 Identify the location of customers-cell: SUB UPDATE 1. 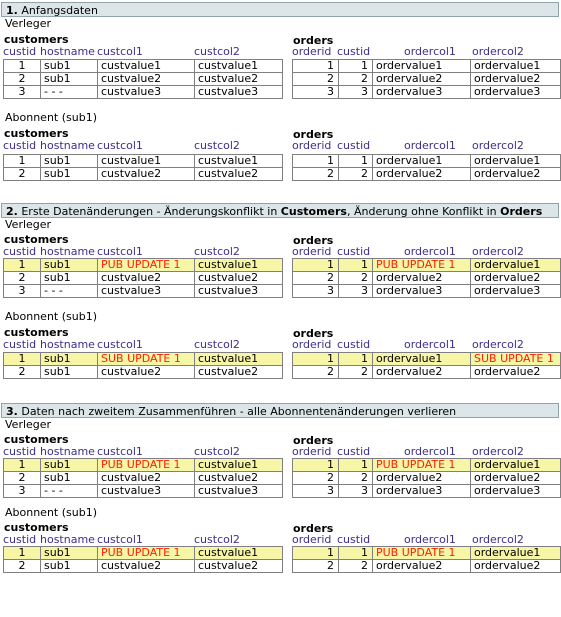
(146, 359).